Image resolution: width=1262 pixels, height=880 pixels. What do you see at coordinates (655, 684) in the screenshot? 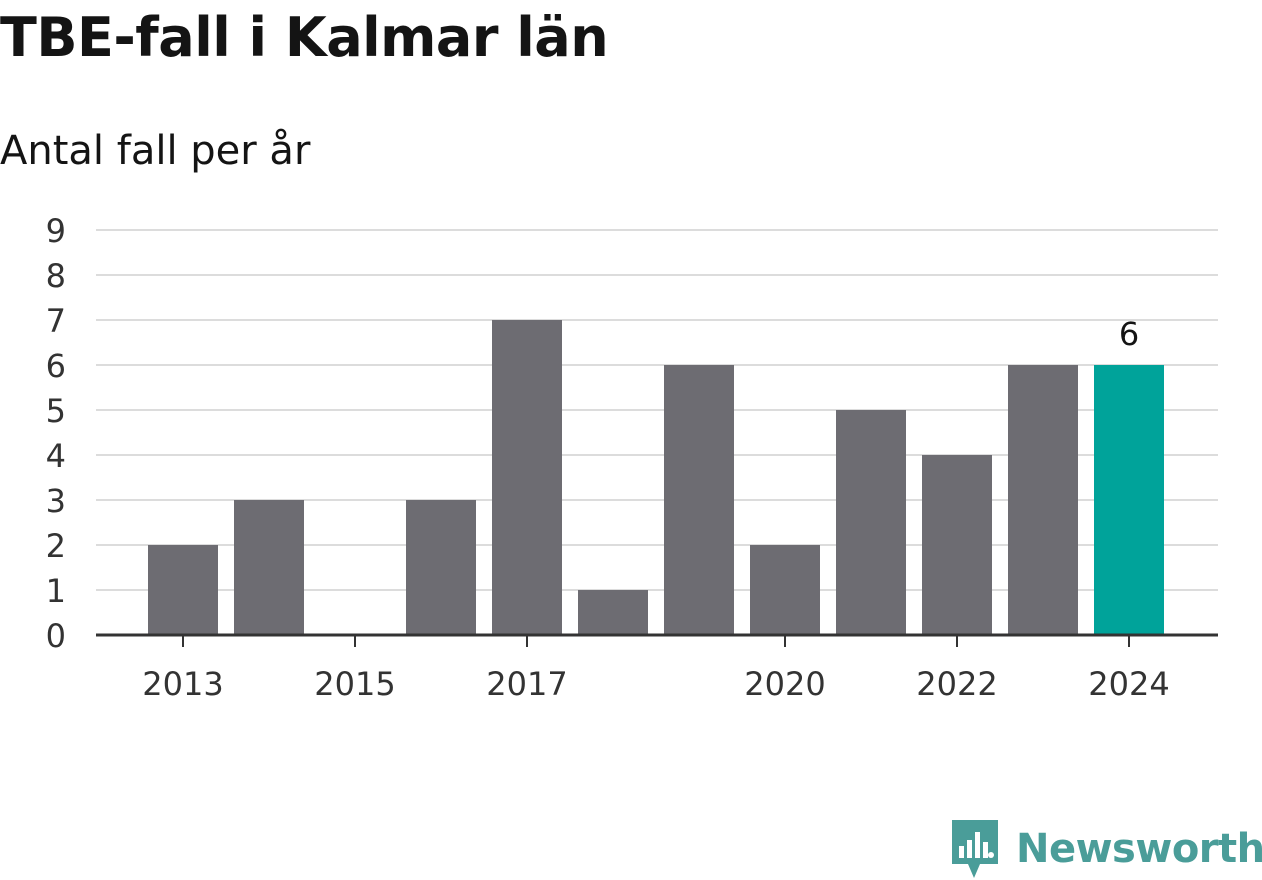
I see `x-tick-labels: 2013 2015 2017 2020 2022 2024` at bounding box center [655, 684].